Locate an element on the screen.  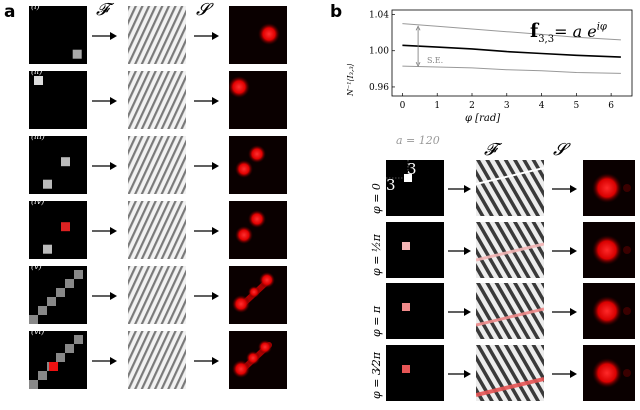
x-tick-label: 2 is located at coordinates (472, 106).